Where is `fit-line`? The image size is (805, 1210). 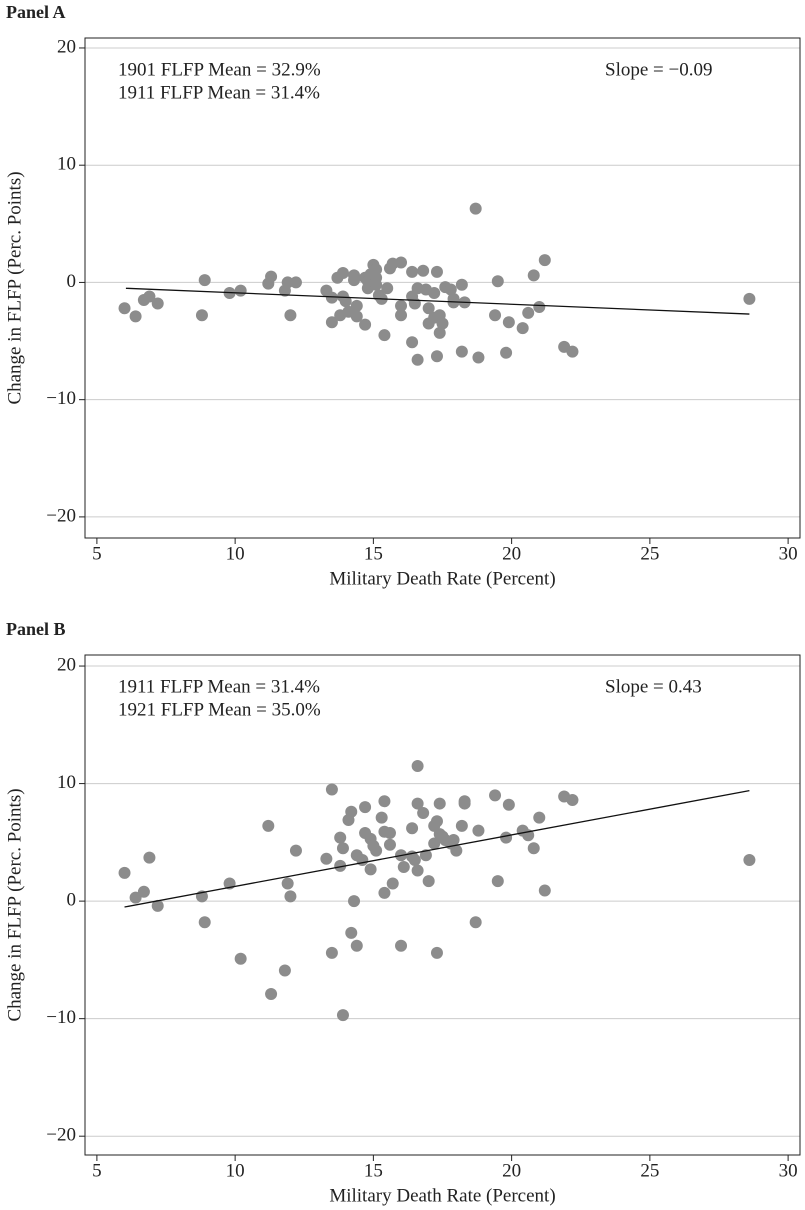 fit-line is located at coordinates (437, 301).